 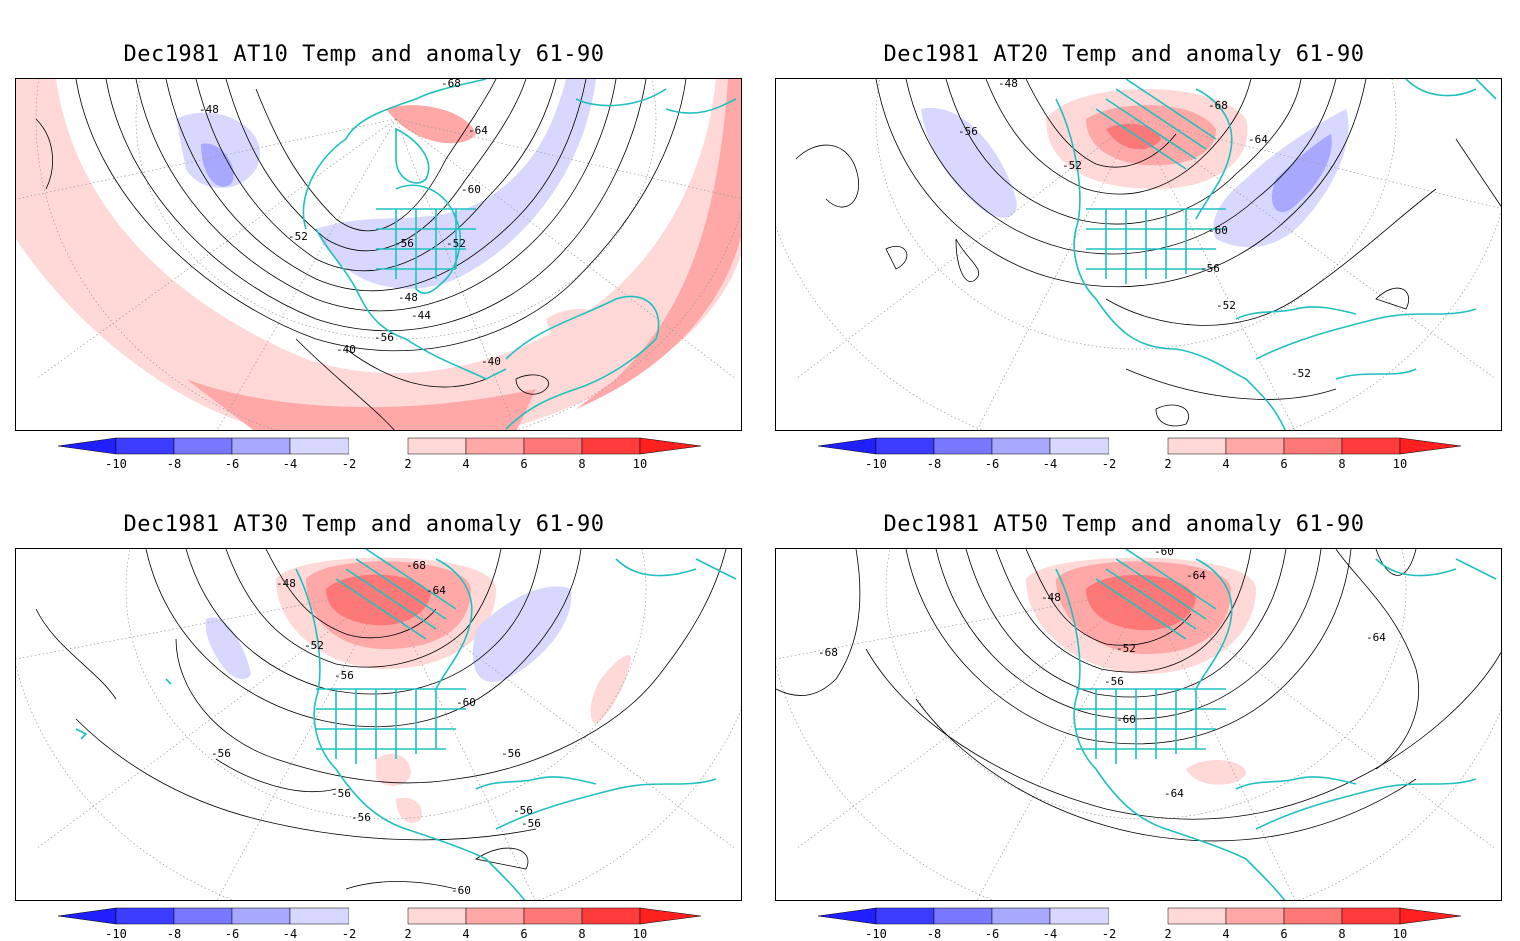 What do you see at coordinates (346, 349) in the screenshot?
I see `svg-text: -40` at bounding box center [346, 349].